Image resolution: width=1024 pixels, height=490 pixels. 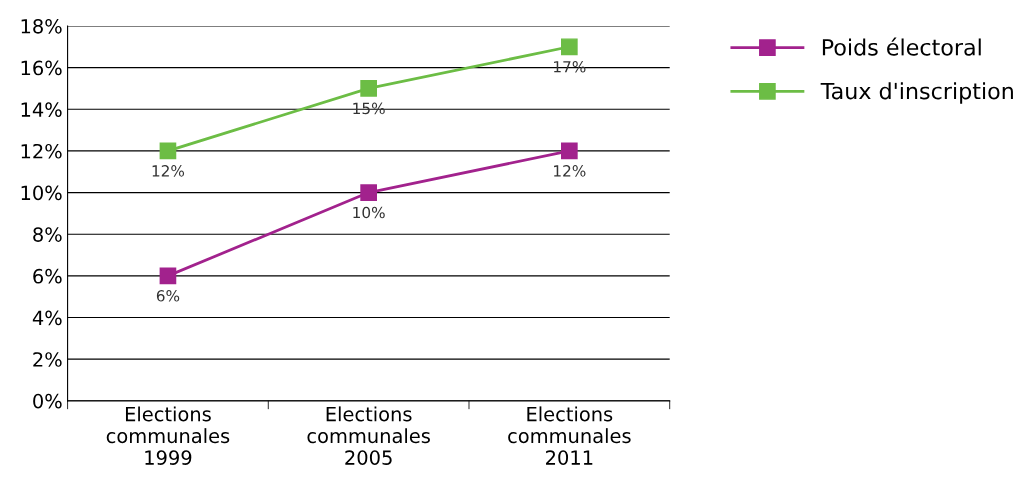 I want to click on y-tick-label: 2%, so click(x=47, y=359).